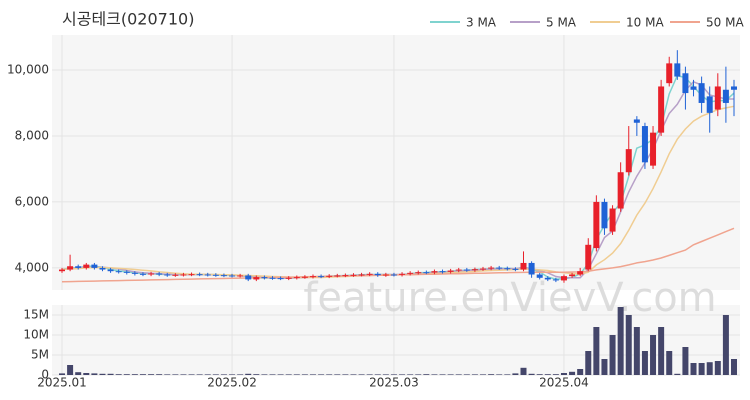 The height and width of the screenshot is (400, 750). What do you see at coordinates (481, 23) in the screenshot?
I see `legend-label: 3 MA` at bounding box center [481, 23].